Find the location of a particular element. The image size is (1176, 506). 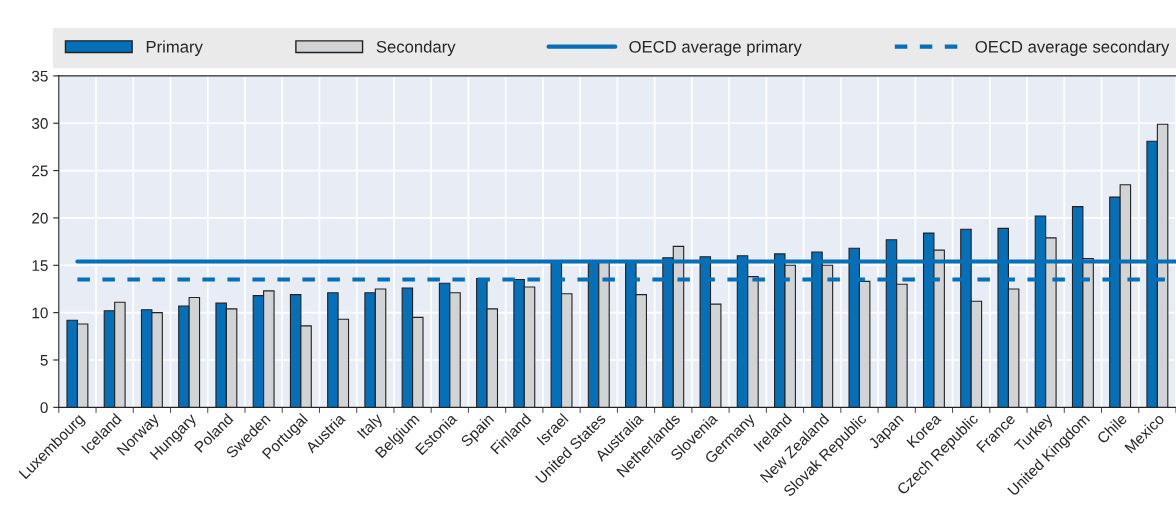

y-tick-label: 25 is located at coordinates (40, 171).